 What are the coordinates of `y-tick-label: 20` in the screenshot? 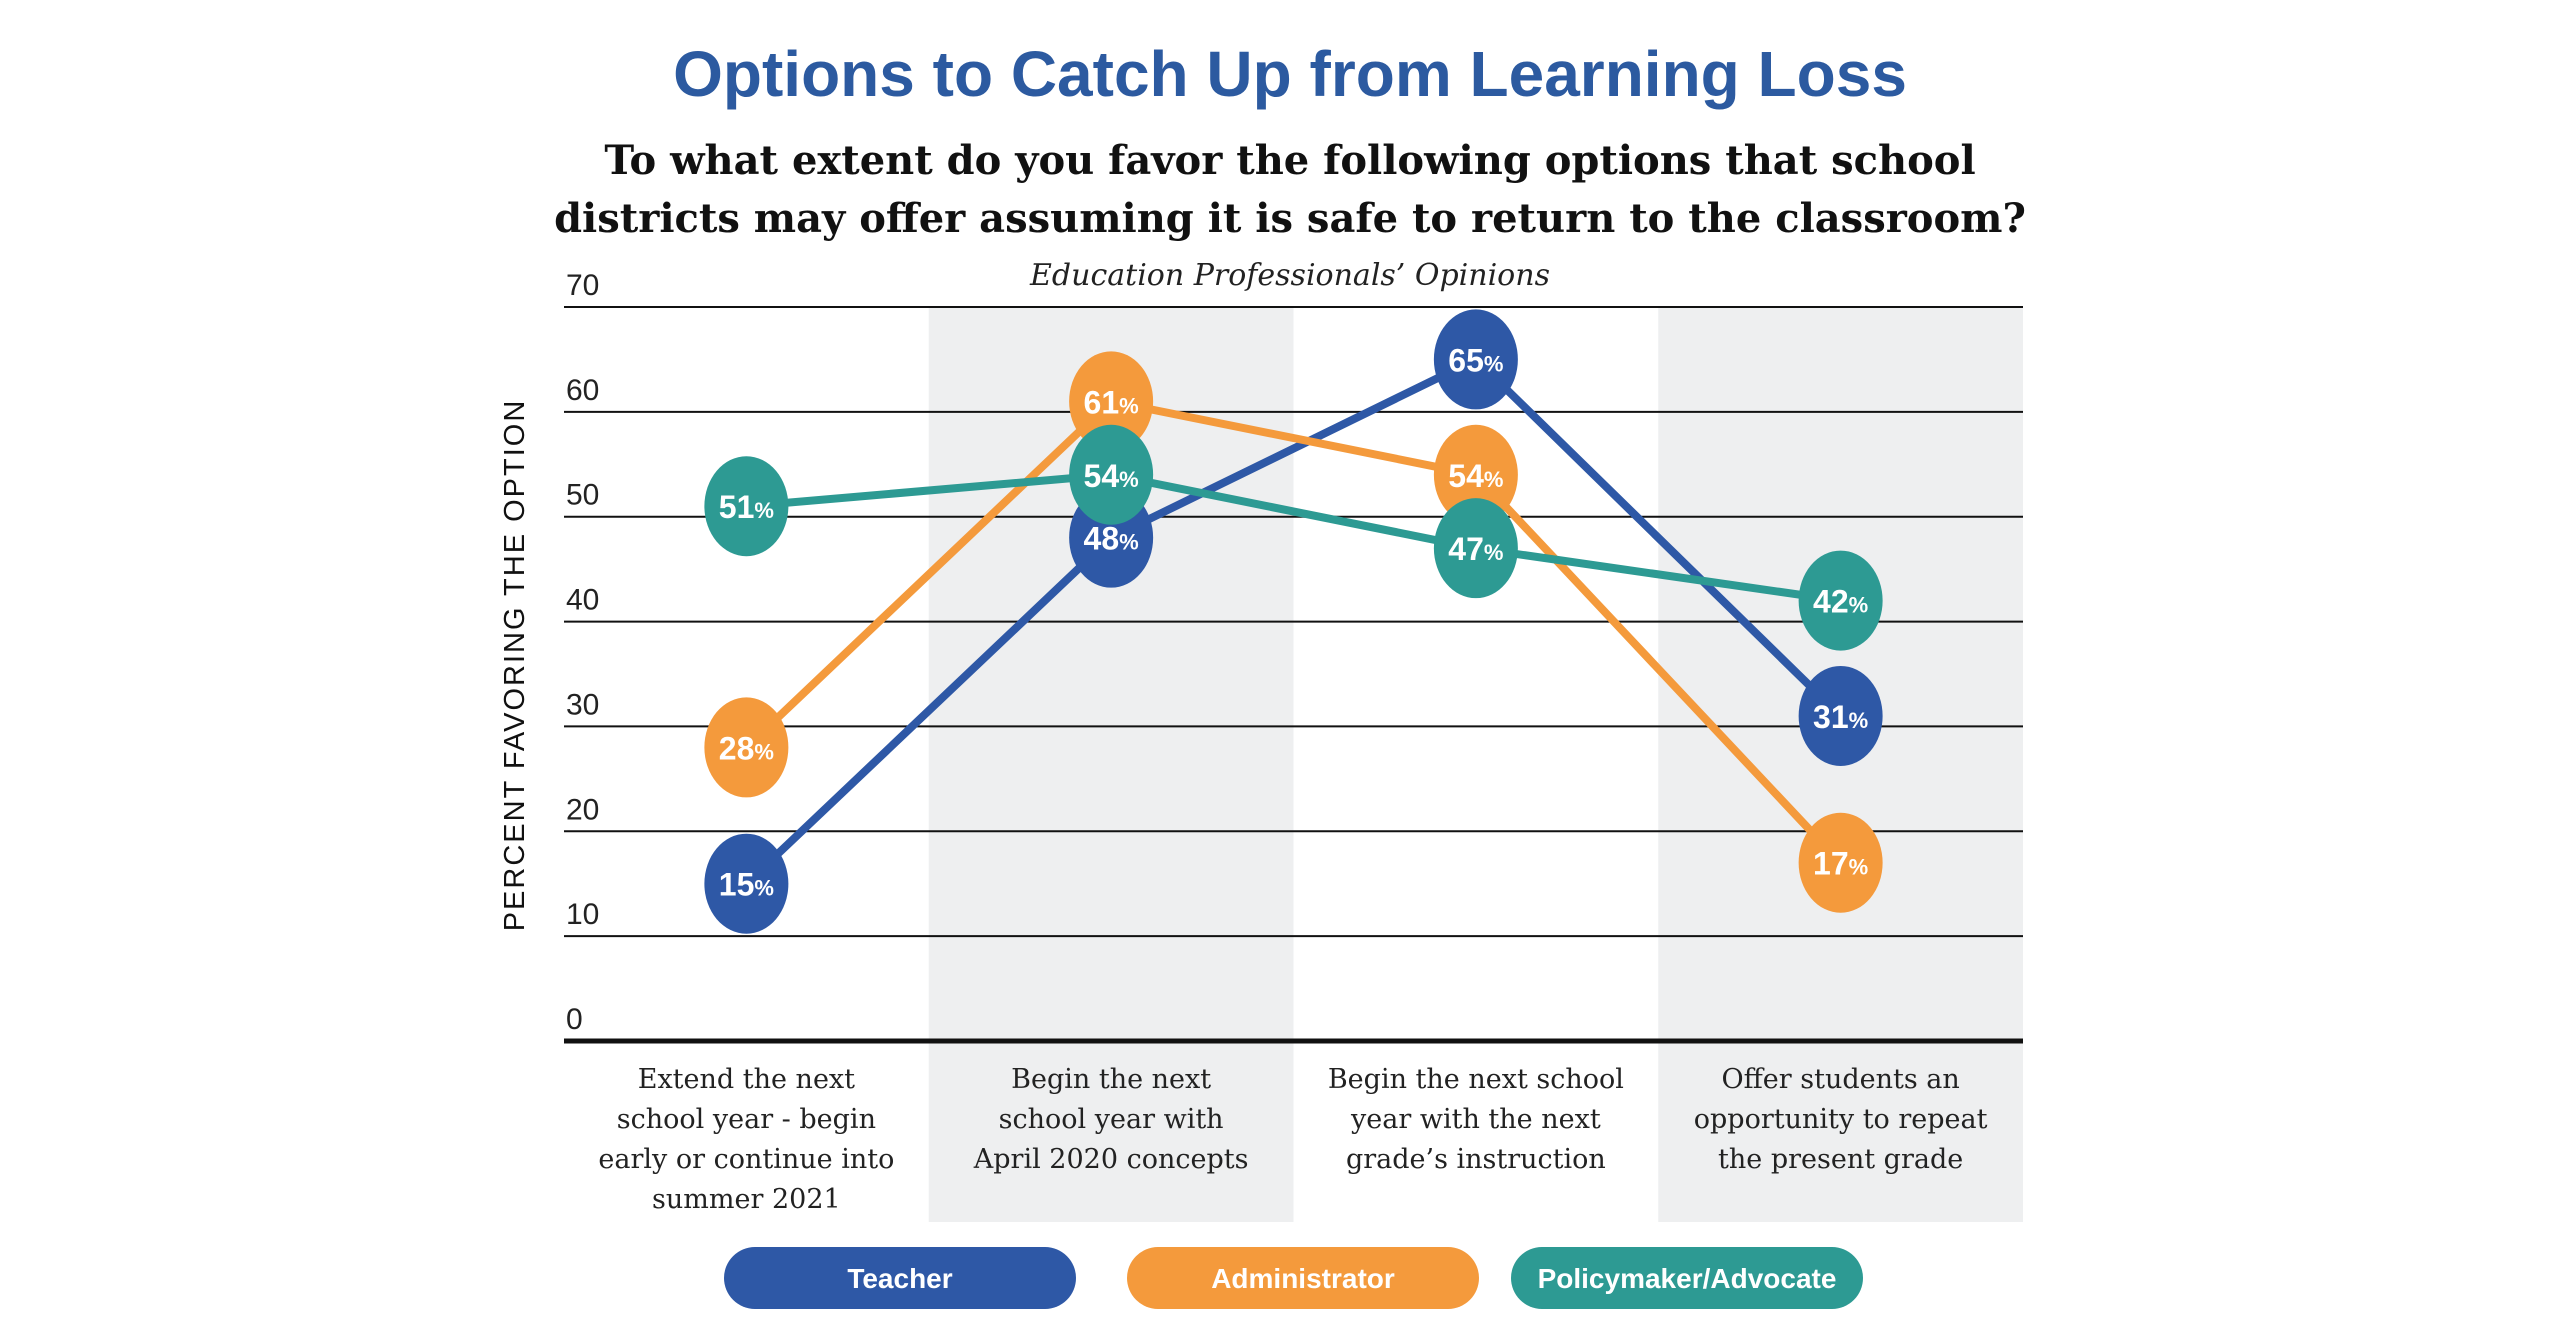 It's located at (582, 809).